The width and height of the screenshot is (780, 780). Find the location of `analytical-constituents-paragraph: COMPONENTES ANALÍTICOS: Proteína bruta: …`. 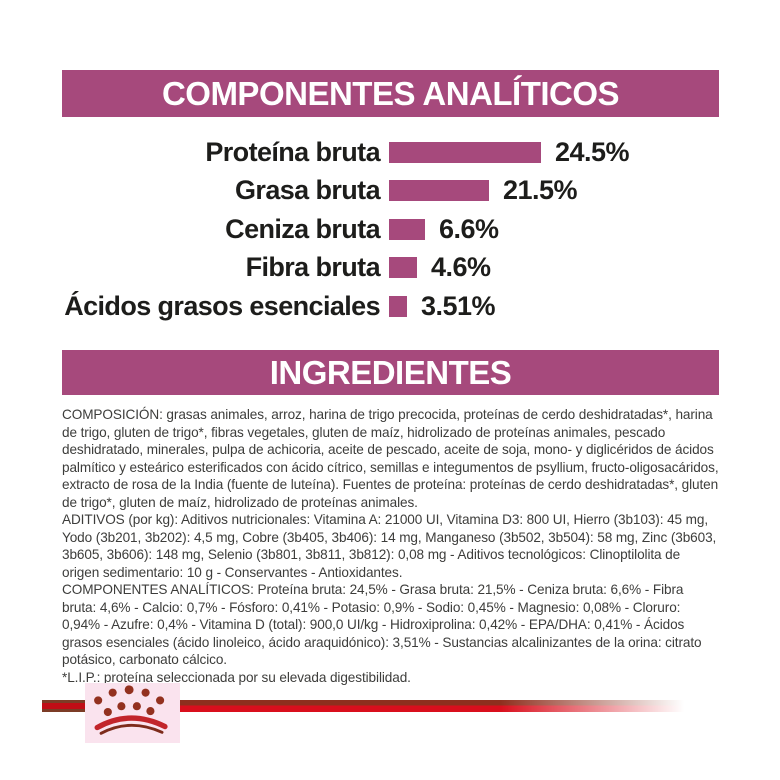

analytical-constituents-paragraph: COMPONENTES ANALÍTICOS: Proteína bruta: … is located at coordinates (382, 624).